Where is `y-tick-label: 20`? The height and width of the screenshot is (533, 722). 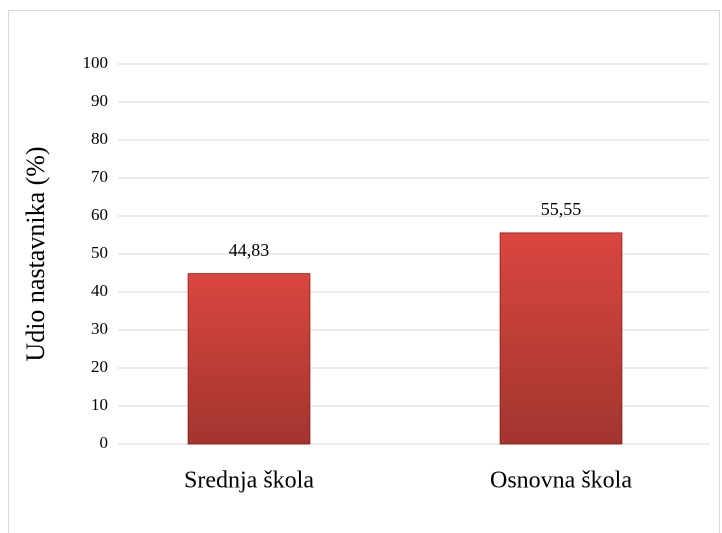
y-tick-label: 20 is located at coordinates (99, 366).